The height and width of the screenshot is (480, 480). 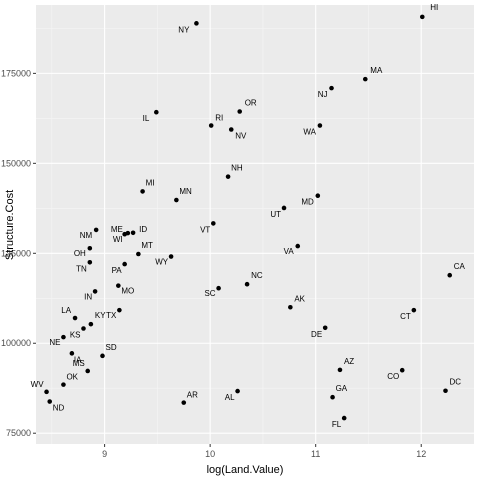 I want to click on point-label-mi: MI, so click(x=150, y=182).